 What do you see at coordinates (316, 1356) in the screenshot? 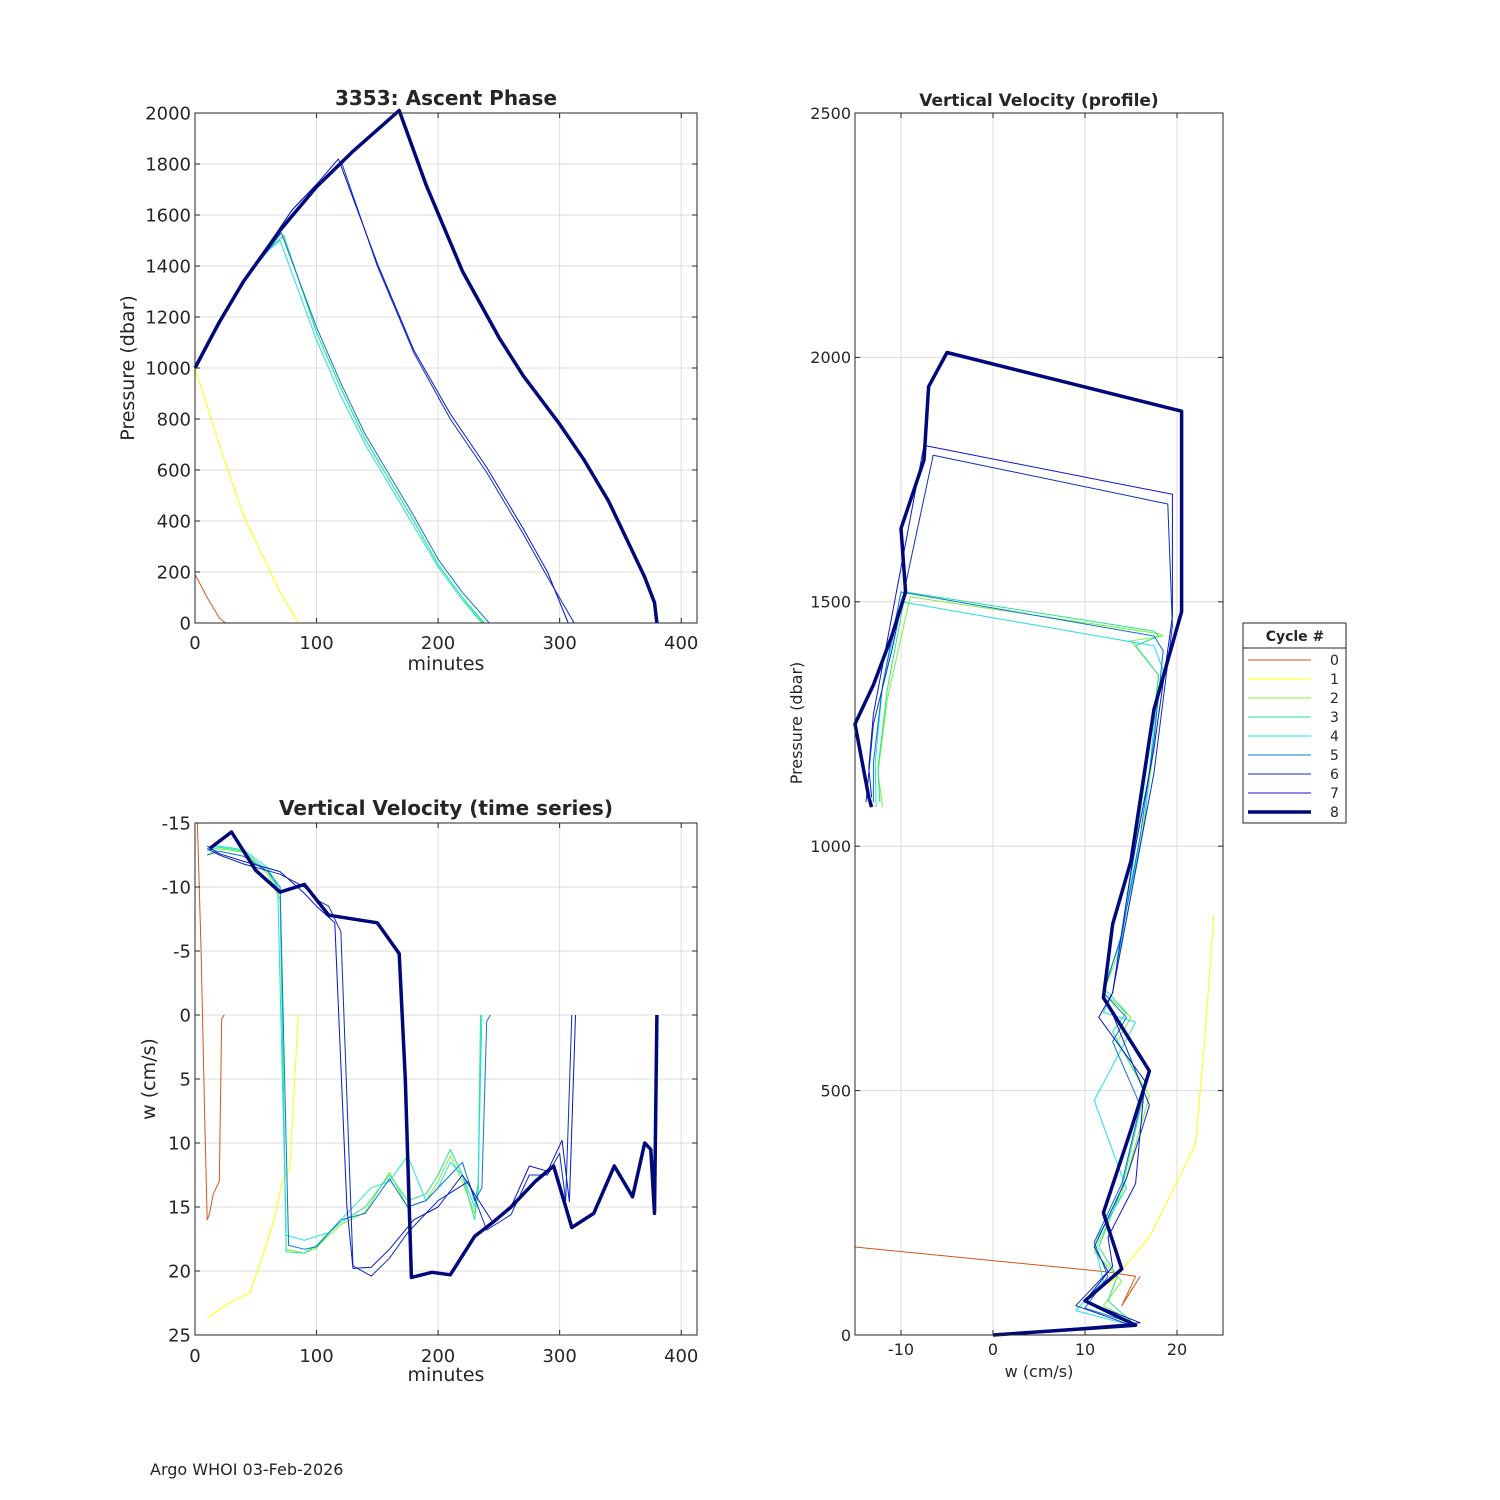
I see `timeseries-x-tick-label: 100` at bounding box center [316, 1356].